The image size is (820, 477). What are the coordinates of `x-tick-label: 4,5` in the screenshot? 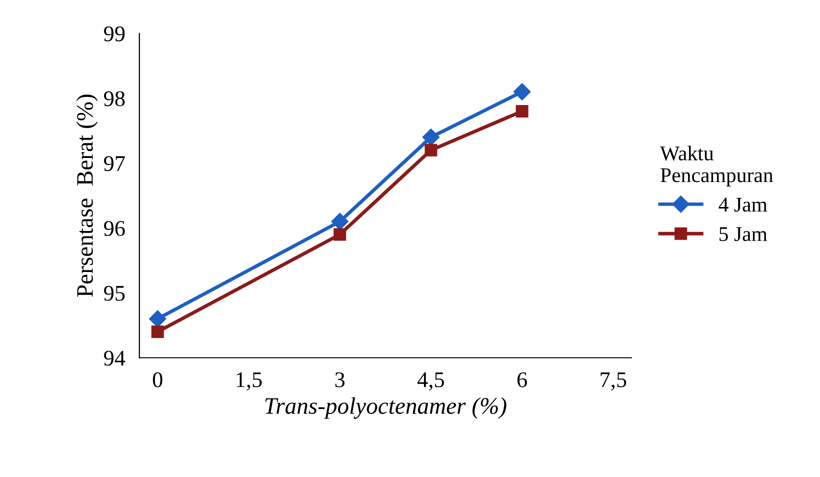 It's located at (431, 381).